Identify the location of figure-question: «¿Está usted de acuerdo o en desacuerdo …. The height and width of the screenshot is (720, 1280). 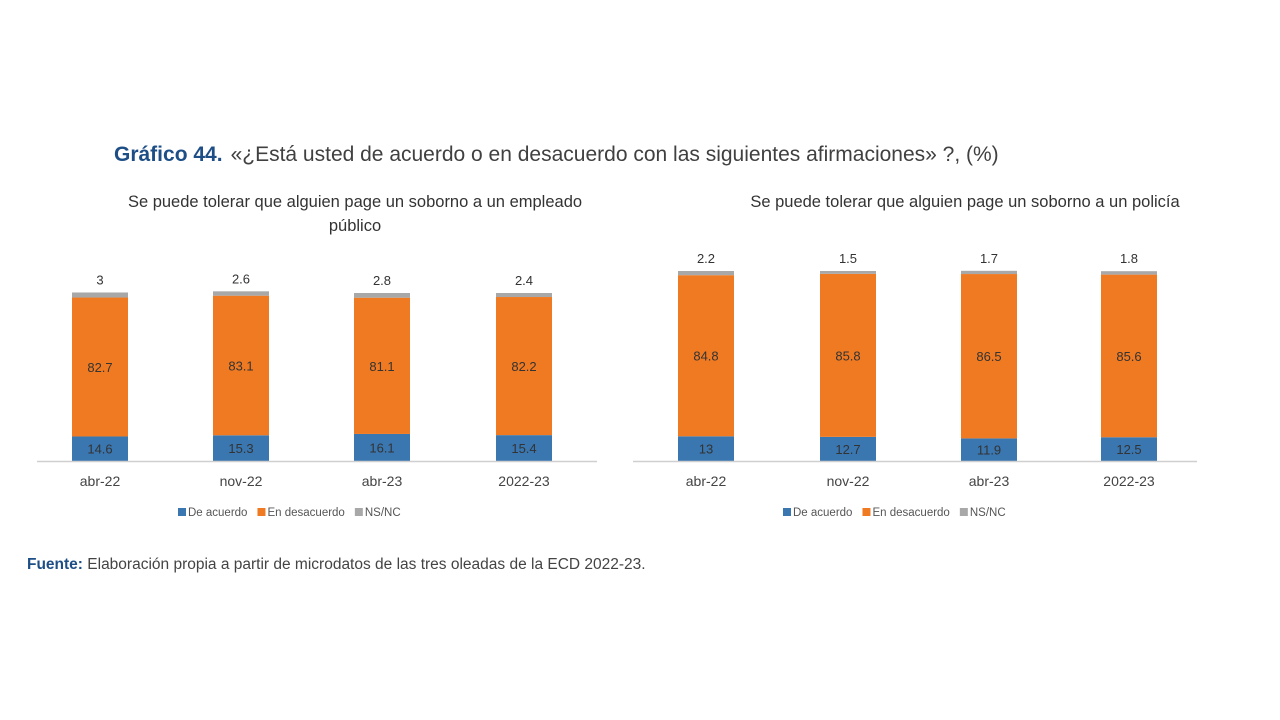
(614, 154).